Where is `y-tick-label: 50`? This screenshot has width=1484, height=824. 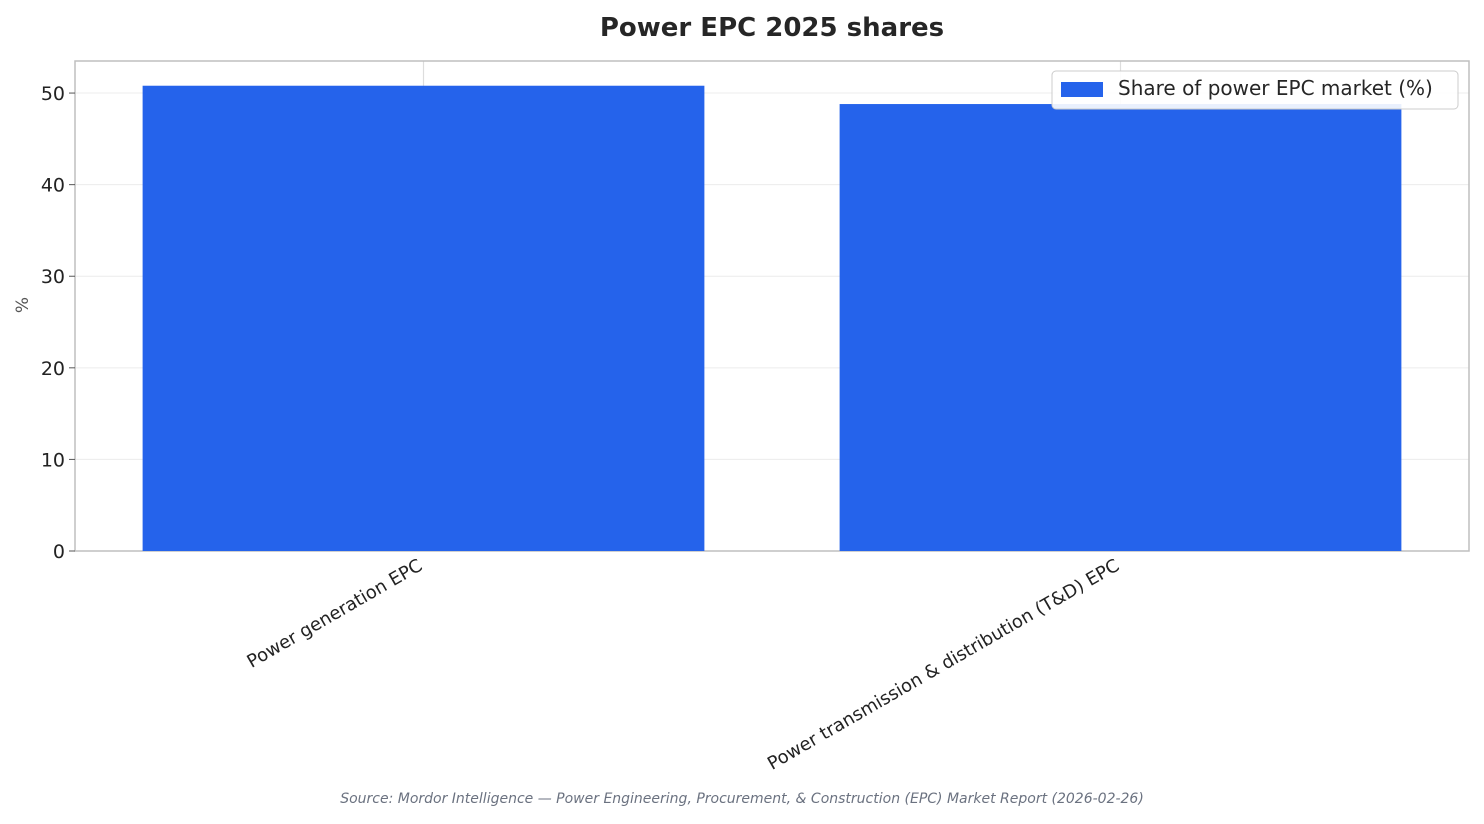 y-tick-label: 50 is located at coordinates (53, 94).